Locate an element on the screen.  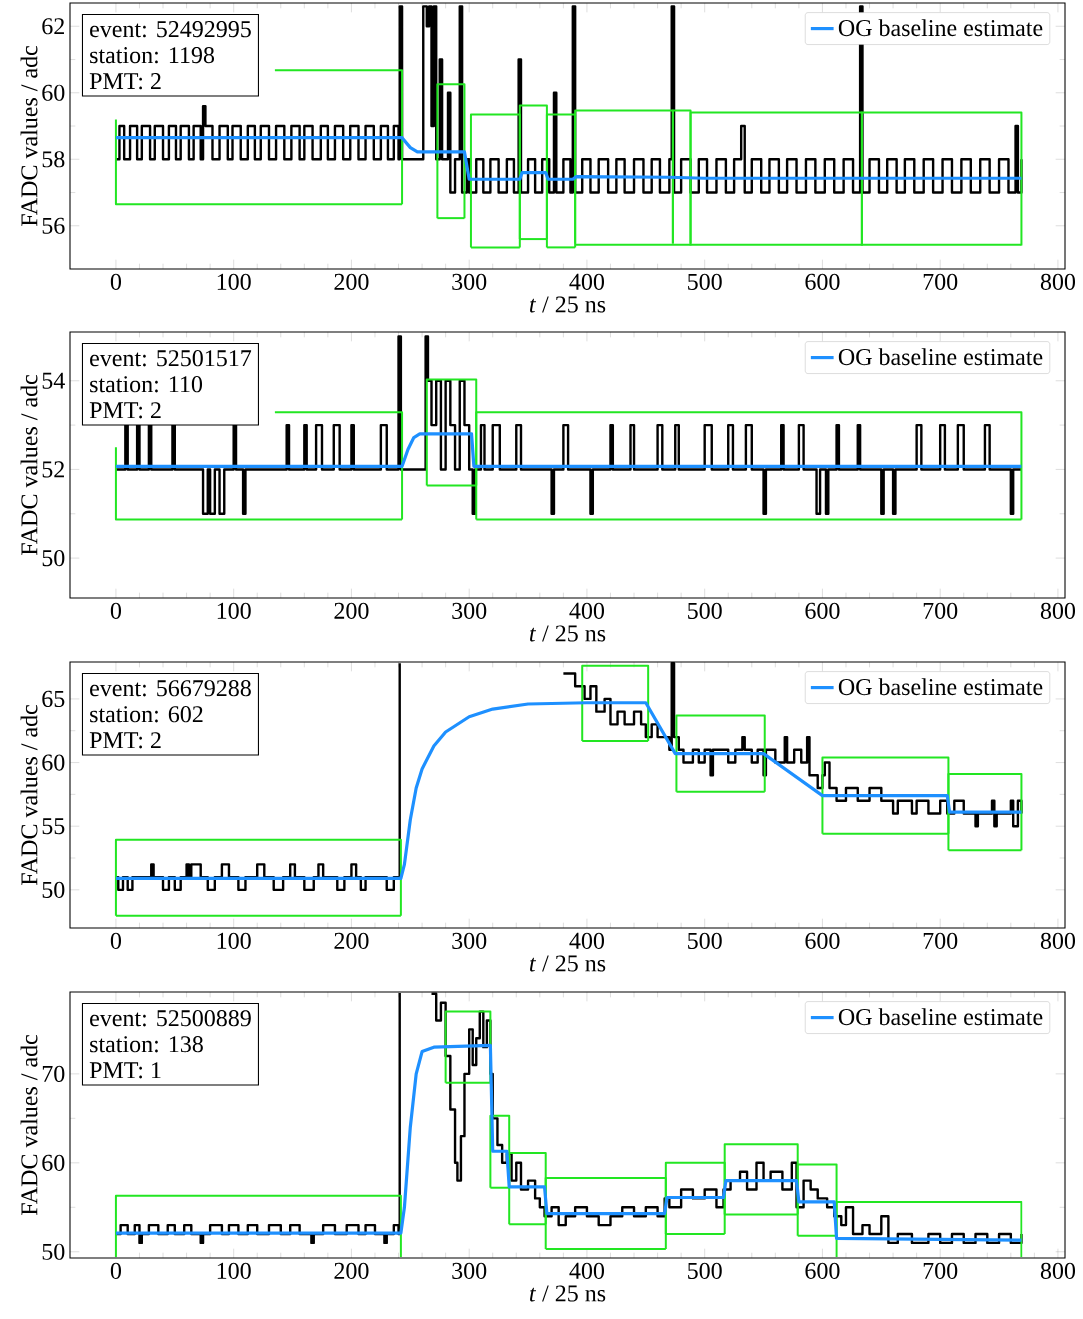
annotation: PMT: 1 is located at coordinates (125, 1070).